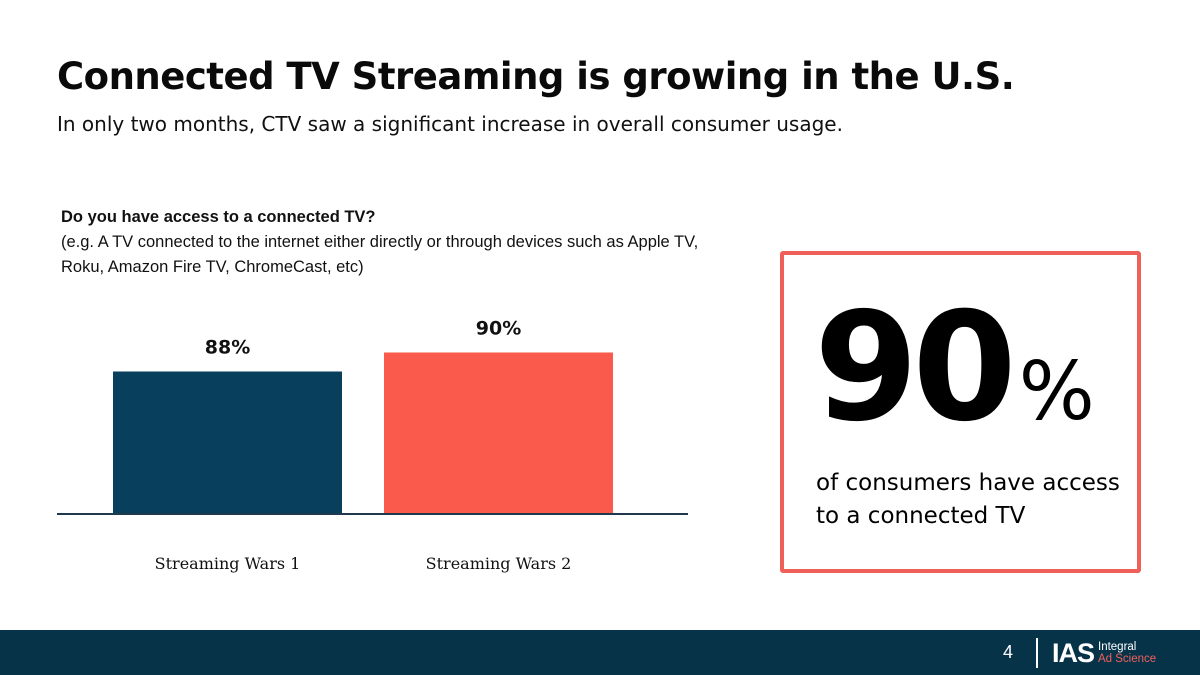  I want to click on callout-unit: %, so click(1056, 391).